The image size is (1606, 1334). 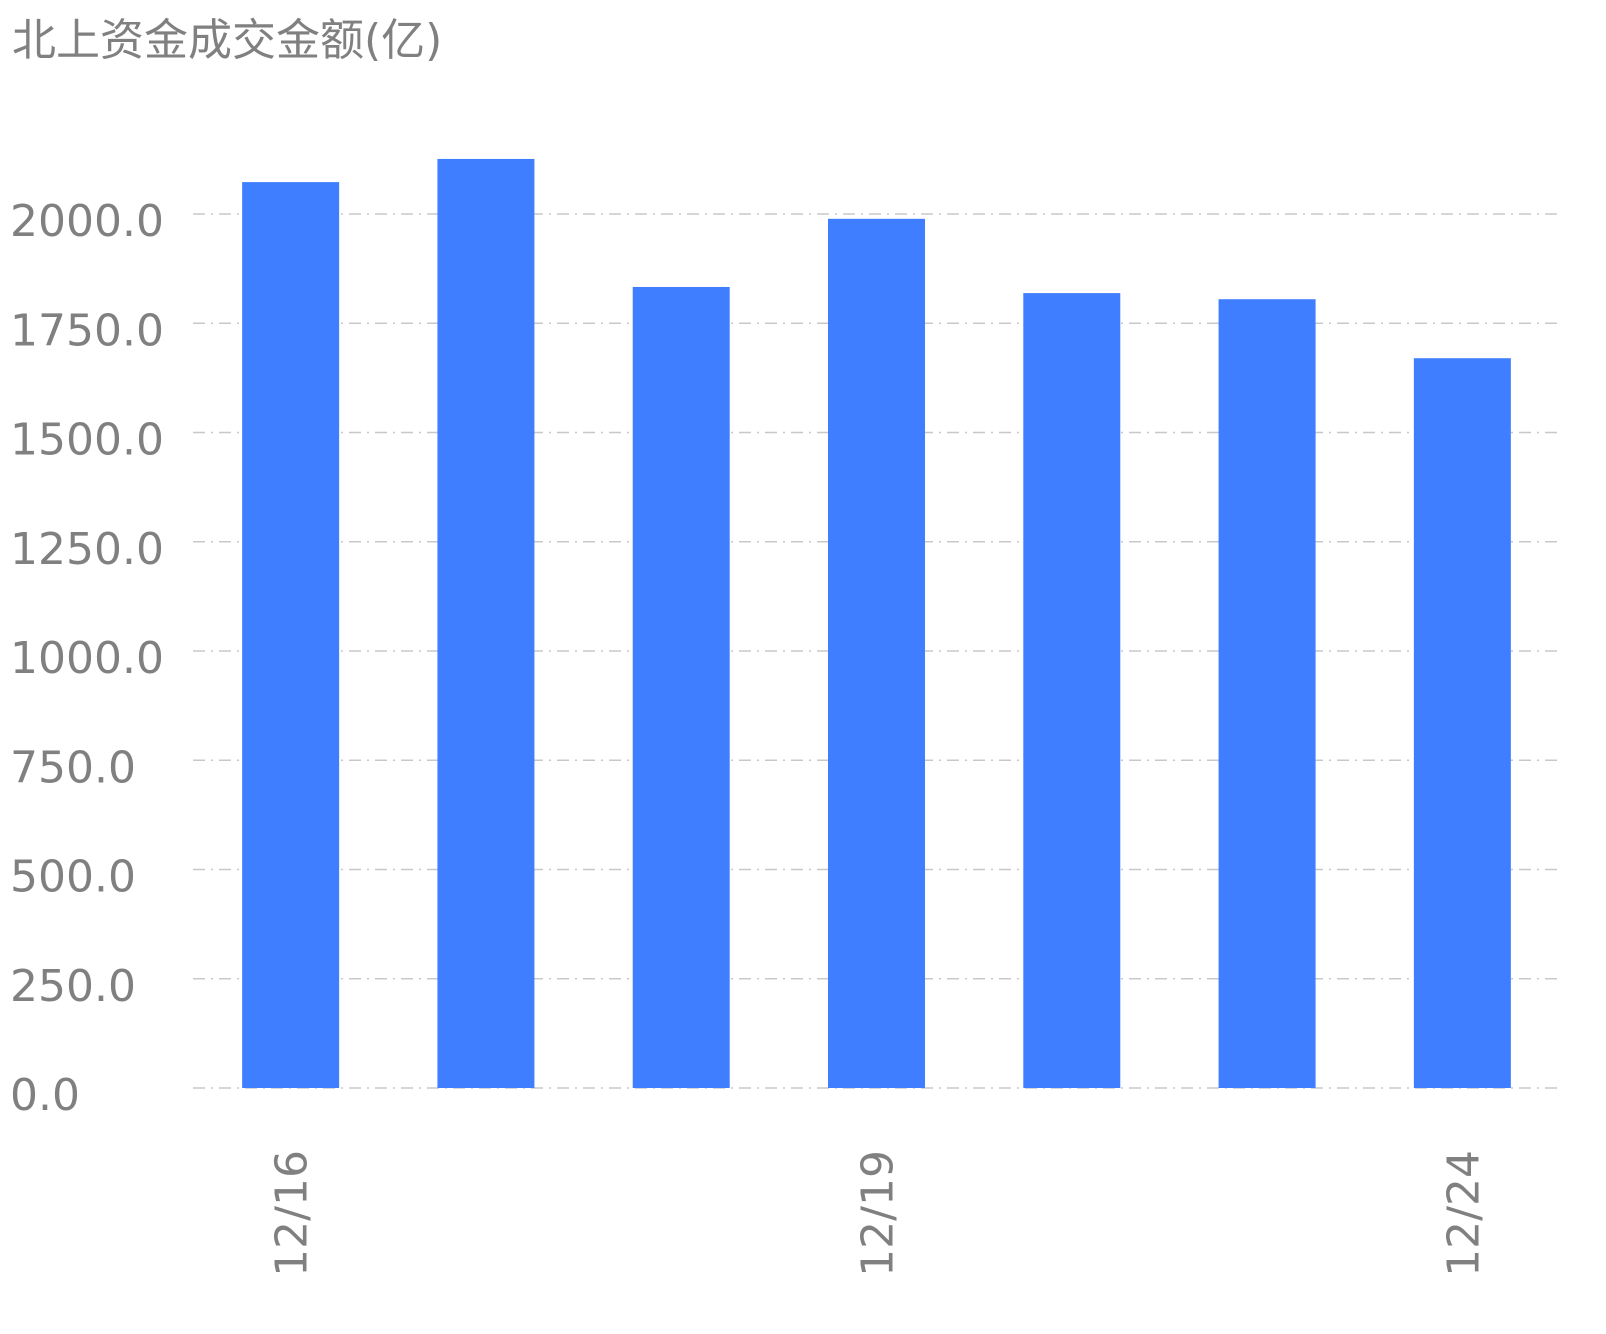 I want to click on y-tick-label: 0.0, so click(x=45, y=1095).